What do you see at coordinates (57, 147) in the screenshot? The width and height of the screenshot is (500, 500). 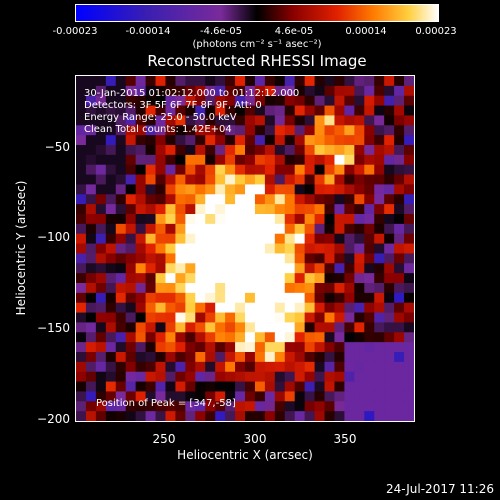 I see `y-tick-label: −50` at bounding box center [57, 147].